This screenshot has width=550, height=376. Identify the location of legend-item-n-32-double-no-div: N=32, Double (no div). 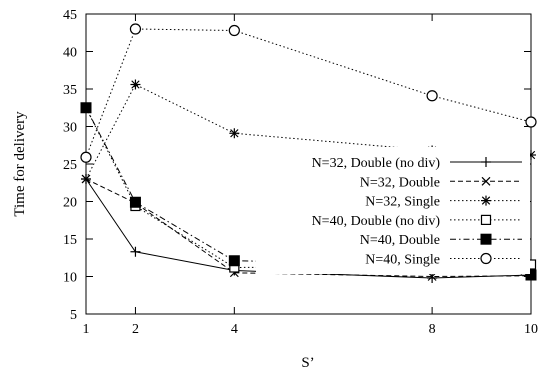
(417, 163).